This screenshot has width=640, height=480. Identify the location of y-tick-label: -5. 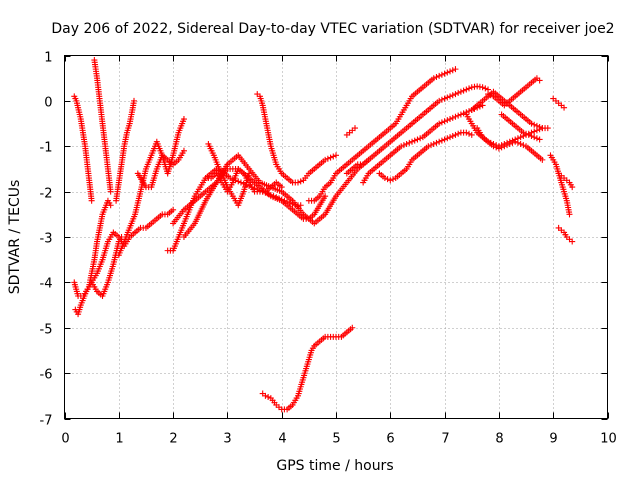
(46, 330).